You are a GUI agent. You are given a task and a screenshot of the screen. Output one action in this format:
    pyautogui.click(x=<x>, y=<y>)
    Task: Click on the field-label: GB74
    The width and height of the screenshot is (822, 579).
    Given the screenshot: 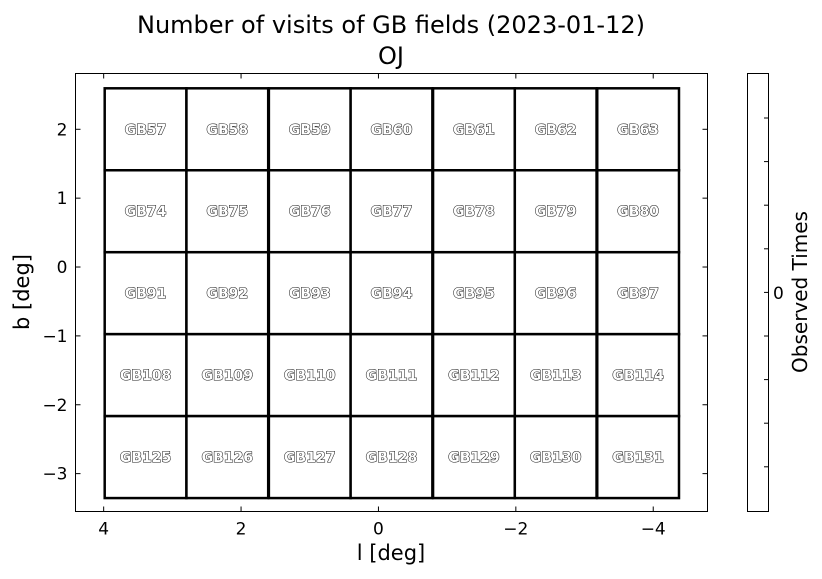 What is the action you would take?
    pyautogui.click(x=146, y=212)
    